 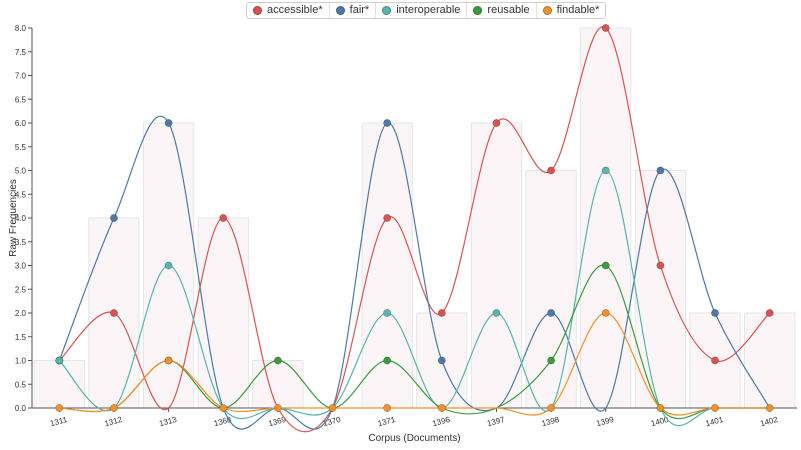 What do you see at coordinates (21, 147) in the screenshot?
I see `y-tick-label: 5.5` at bounding box center [21, 147].